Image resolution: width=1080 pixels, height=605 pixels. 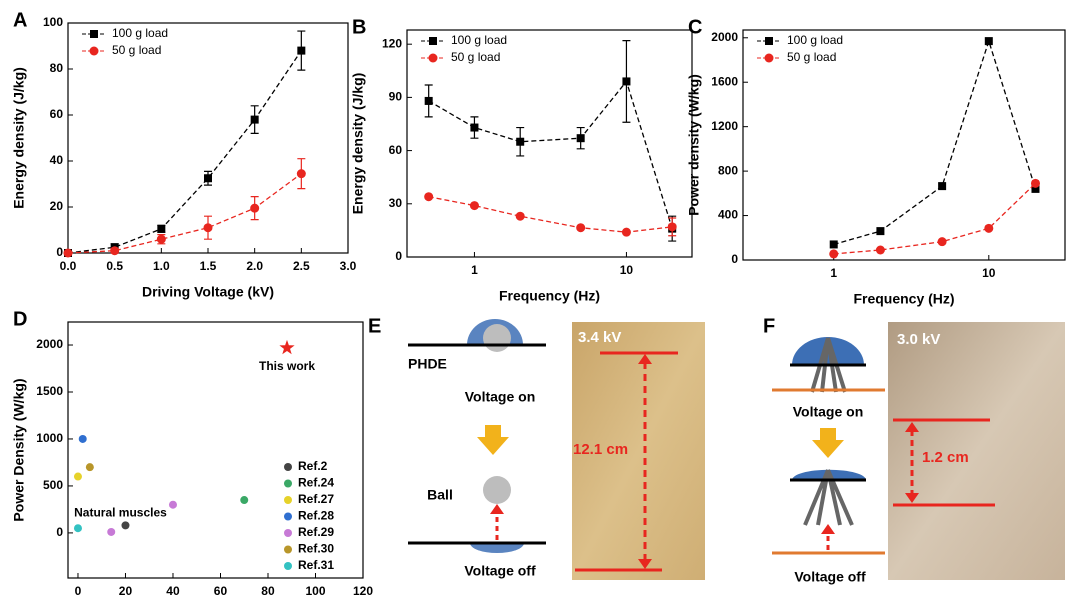 I want to click on panel-letter: D, so click(x=20, y=319).